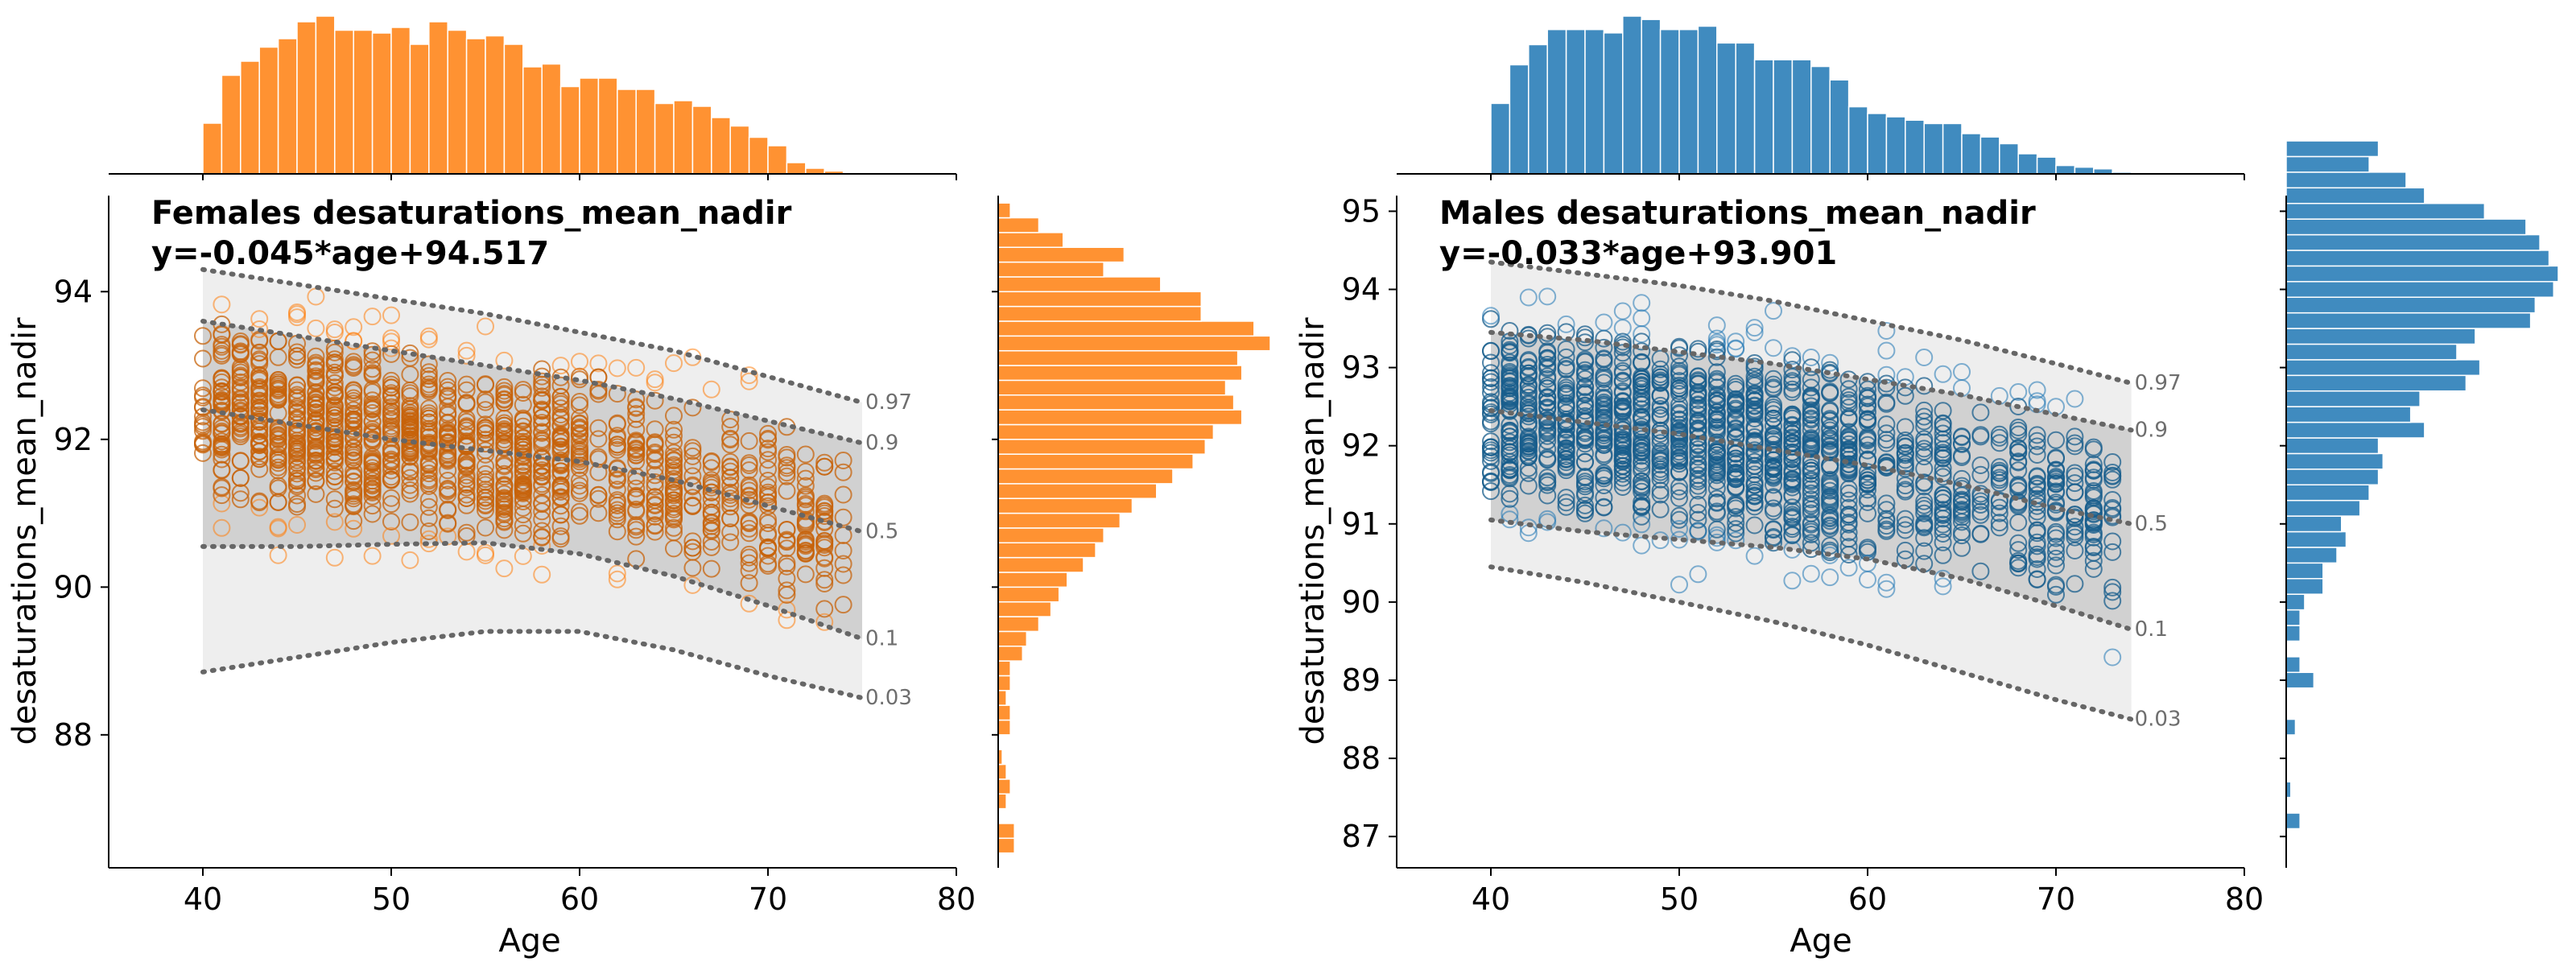  Describe the element at coordinates (532, 591) in the screenshot. I see `females-quantile-curve` at that location.